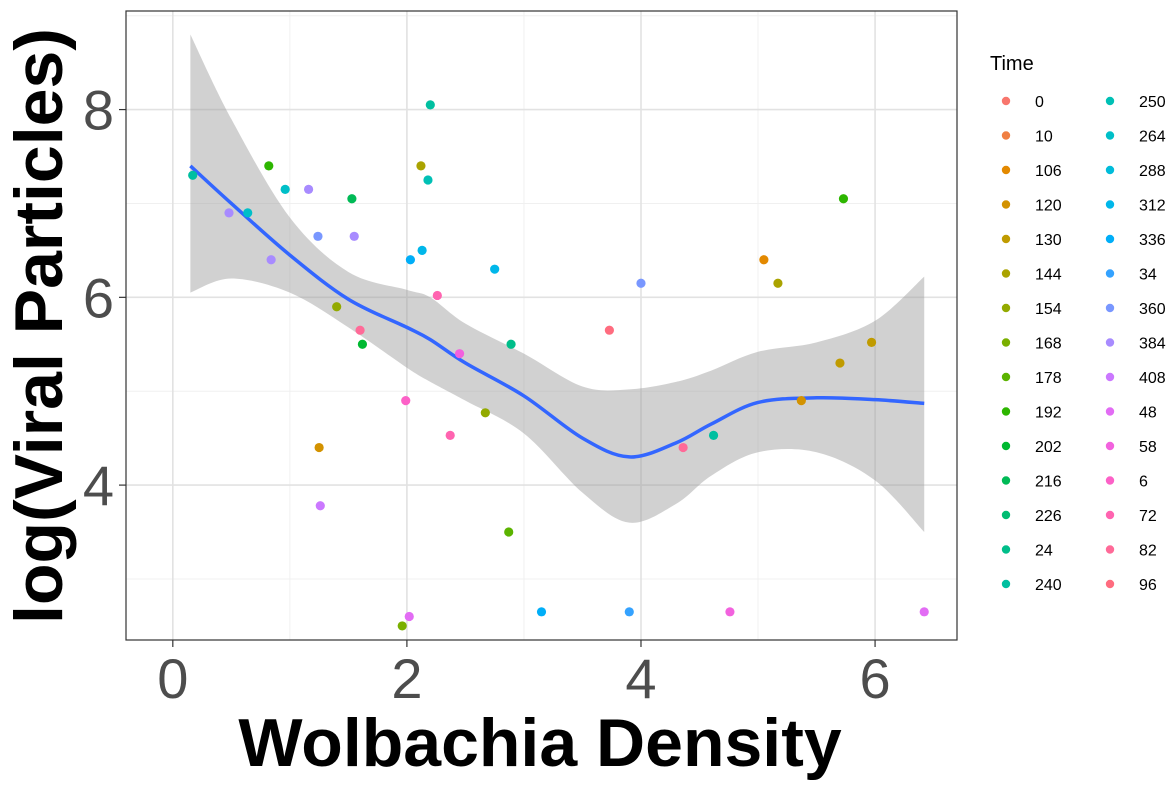 The width and height of the screenshot is (1173, 789). Describe the element at coordinates (1152, 378) in the screenshot. I see `legend-label: 408` at that location.